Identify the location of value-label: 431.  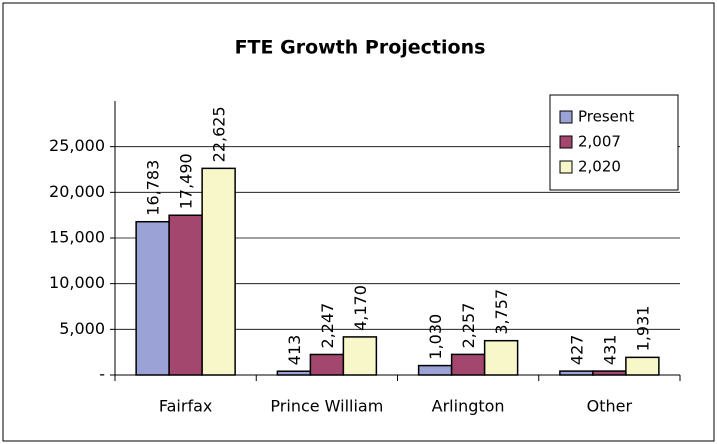
(609, 350).